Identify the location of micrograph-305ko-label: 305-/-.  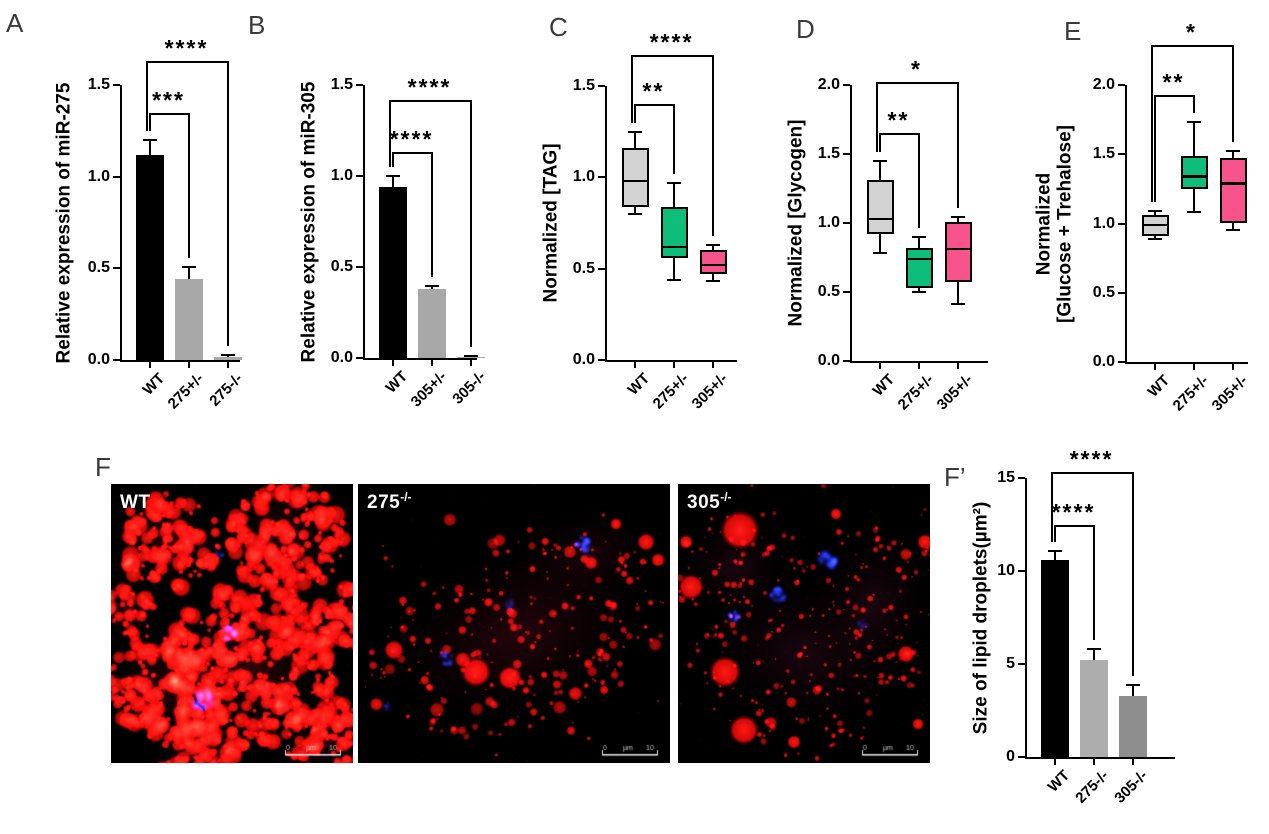
(709, 501).